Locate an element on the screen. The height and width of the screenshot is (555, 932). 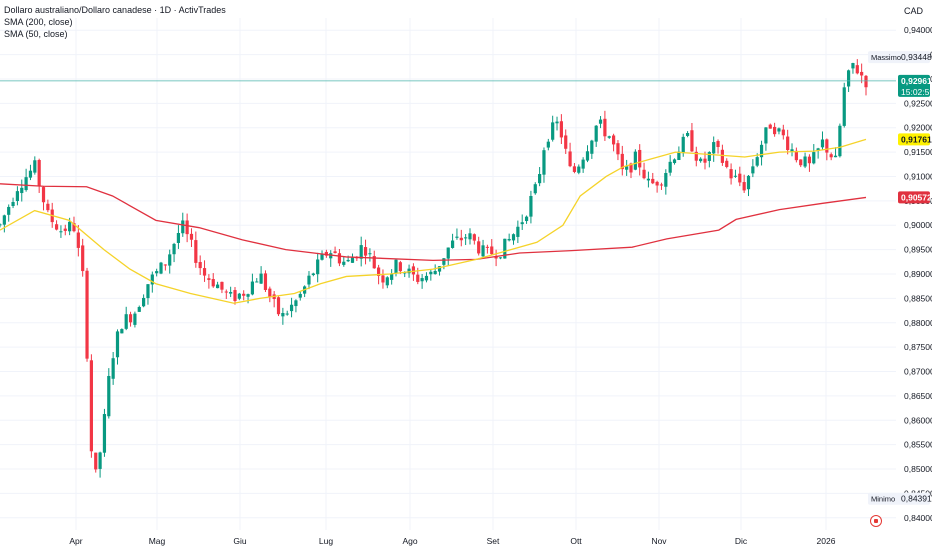
y-tick-label: 0,87500 is located at coordinates (918, 347).